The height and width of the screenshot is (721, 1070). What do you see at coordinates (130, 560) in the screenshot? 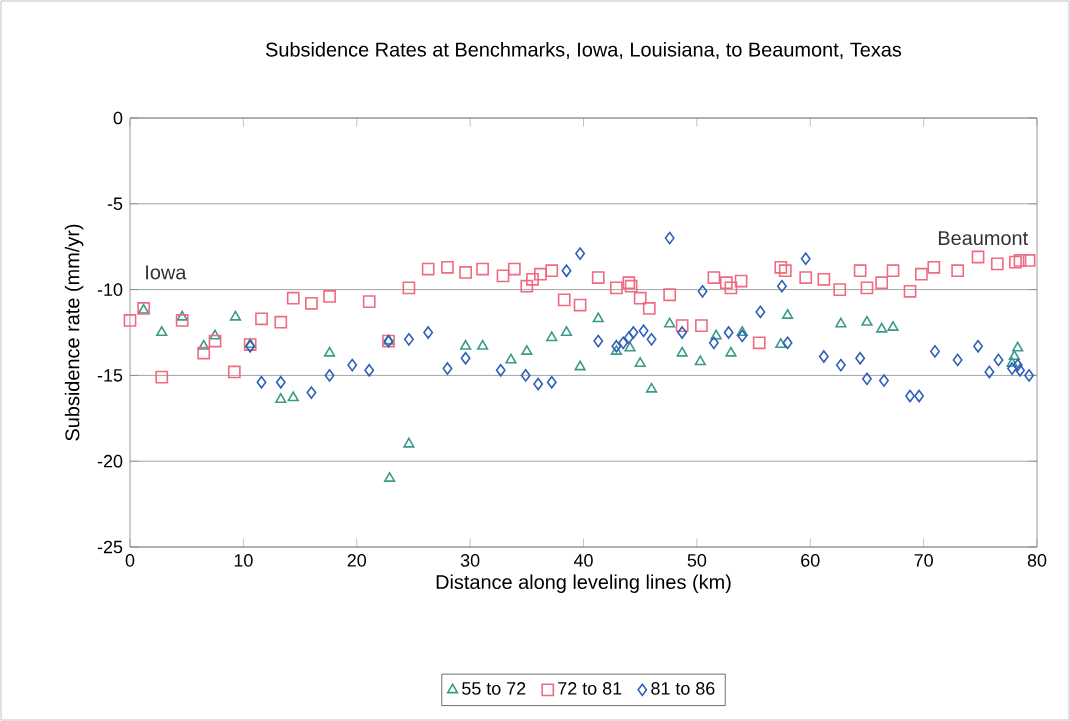
I see `x-tick-label: 0` at bounding box center [130, 560].